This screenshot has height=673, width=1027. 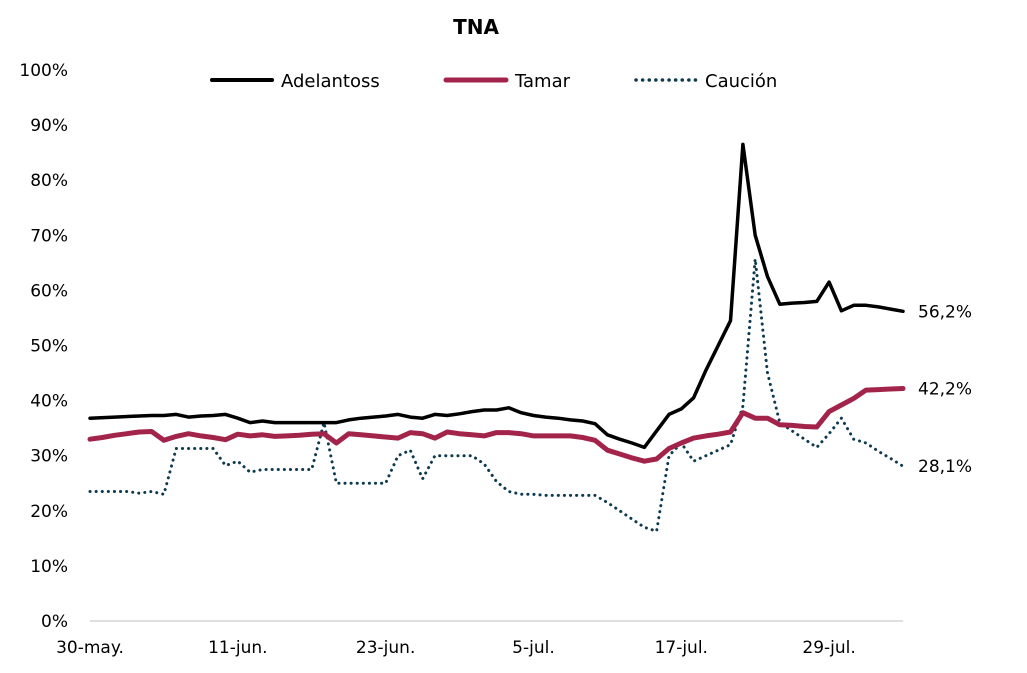 What do you see at coordinates (43, 71) in the screenshot?
I see `y-tick-label: 100%` at bounding box center [43, 71].